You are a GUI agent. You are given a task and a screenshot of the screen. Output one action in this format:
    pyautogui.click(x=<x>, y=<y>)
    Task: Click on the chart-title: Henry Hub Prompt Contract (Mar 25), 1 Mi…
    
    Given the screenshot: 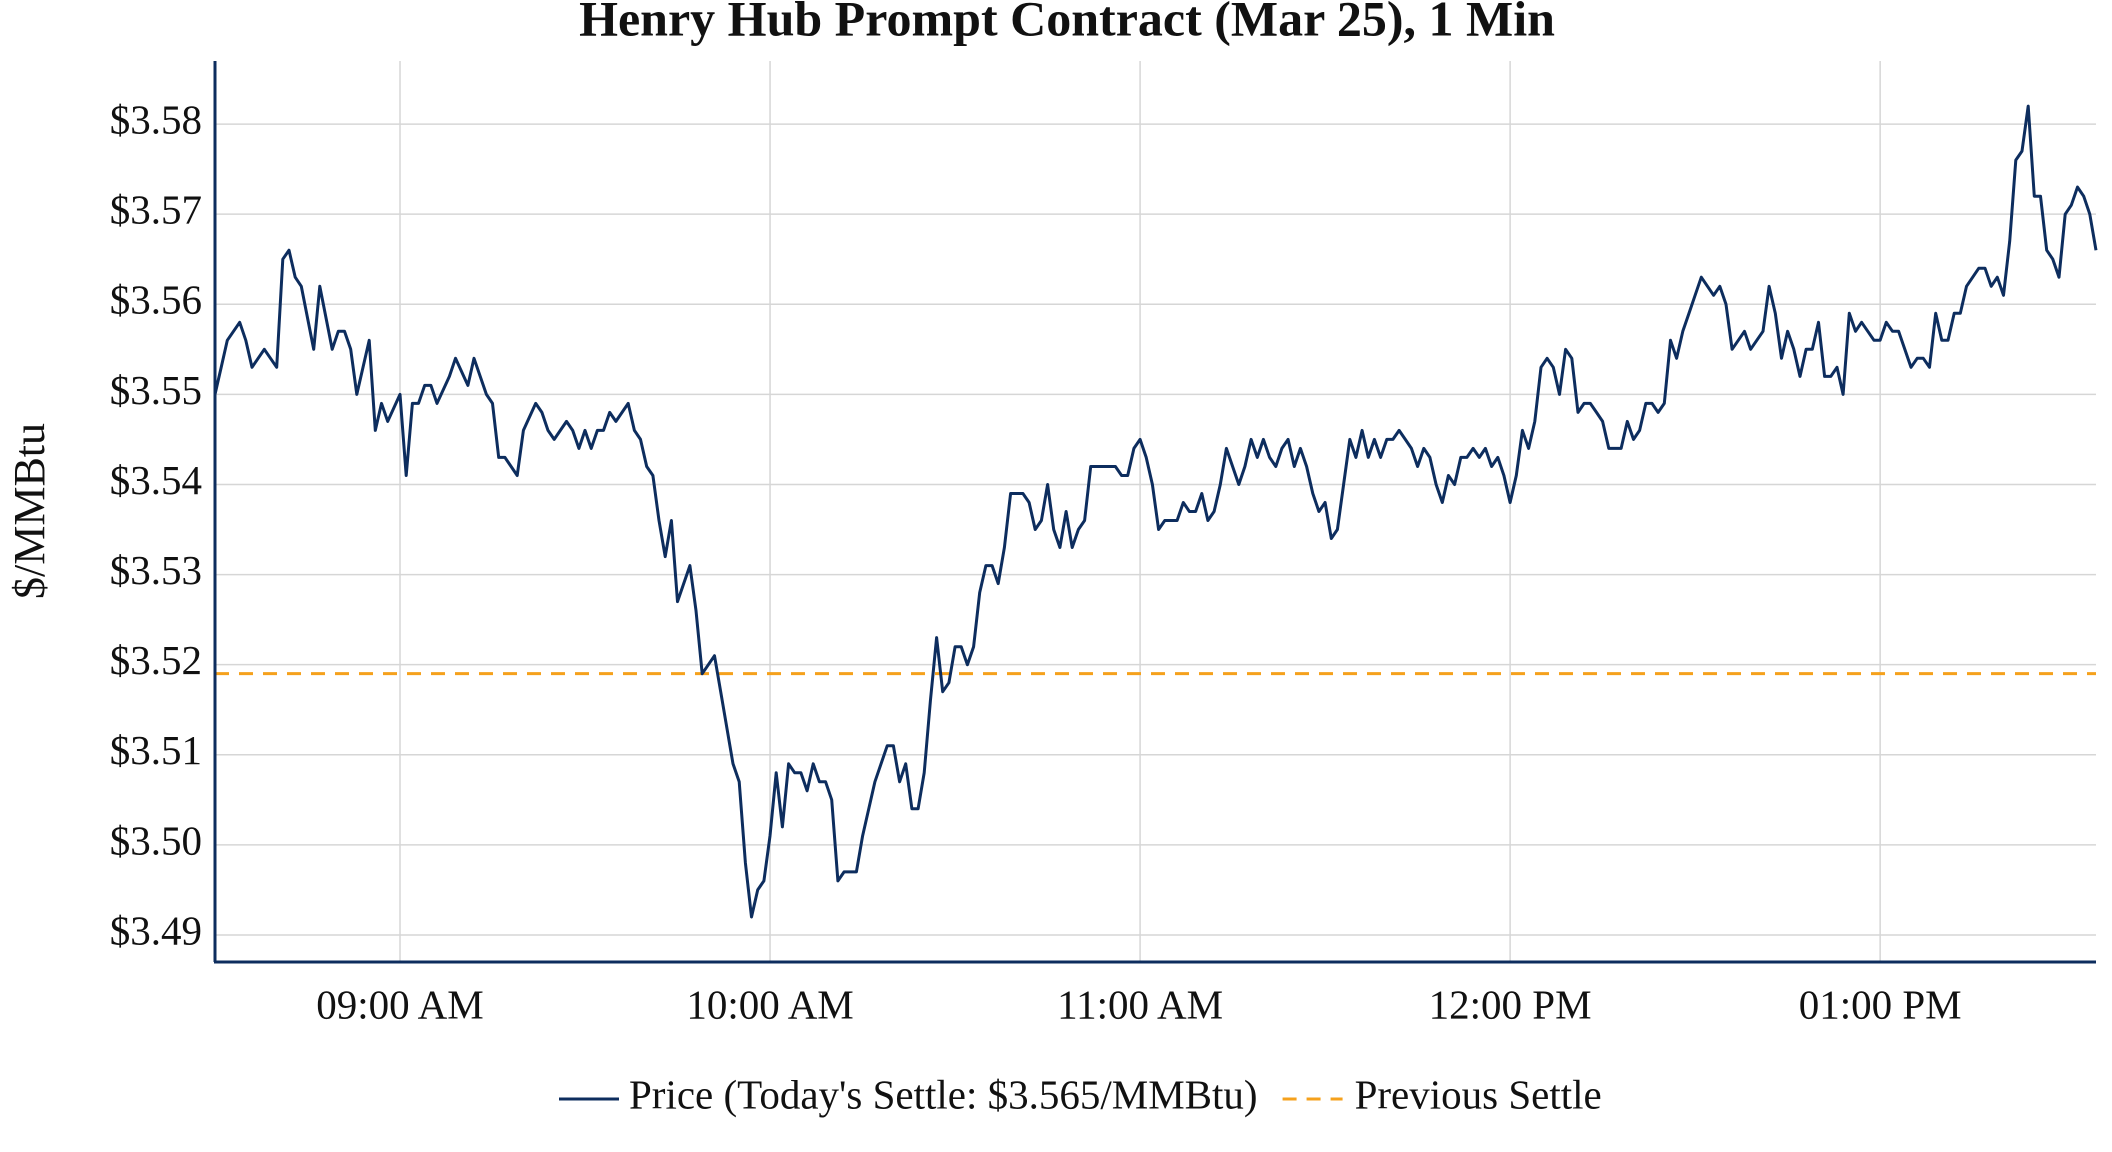 What is the action you would take?
    pyautogui.click(x=1067, y=23)
    